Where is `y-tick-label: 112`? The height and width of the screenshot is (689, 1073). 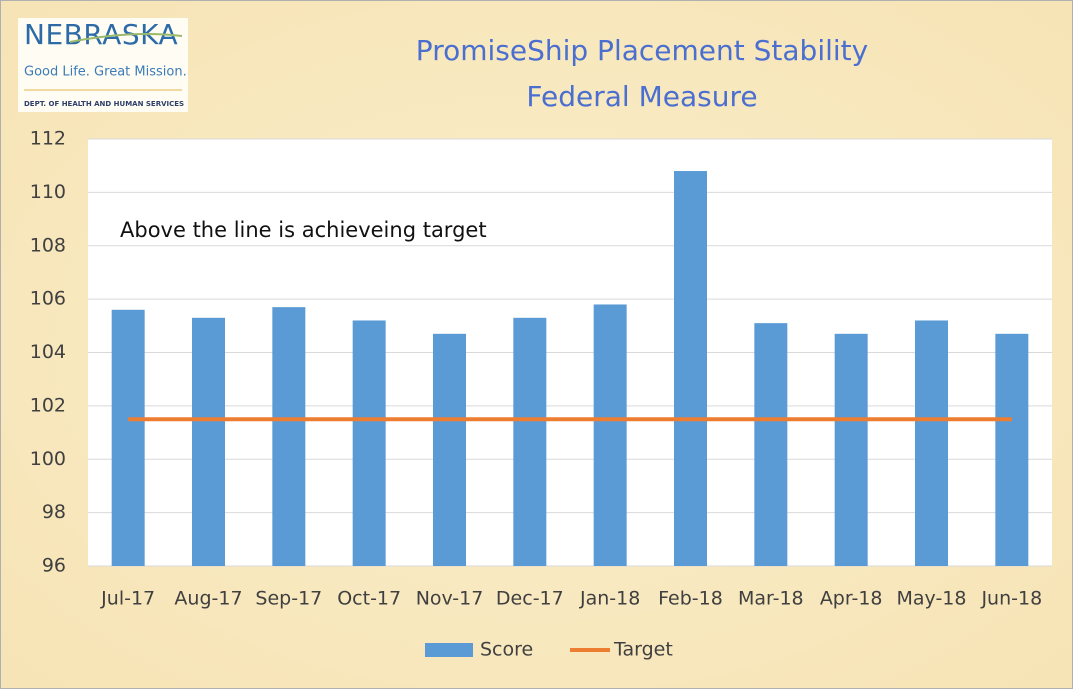 y-tick-label: 112 is located at coordinates (48, 139).